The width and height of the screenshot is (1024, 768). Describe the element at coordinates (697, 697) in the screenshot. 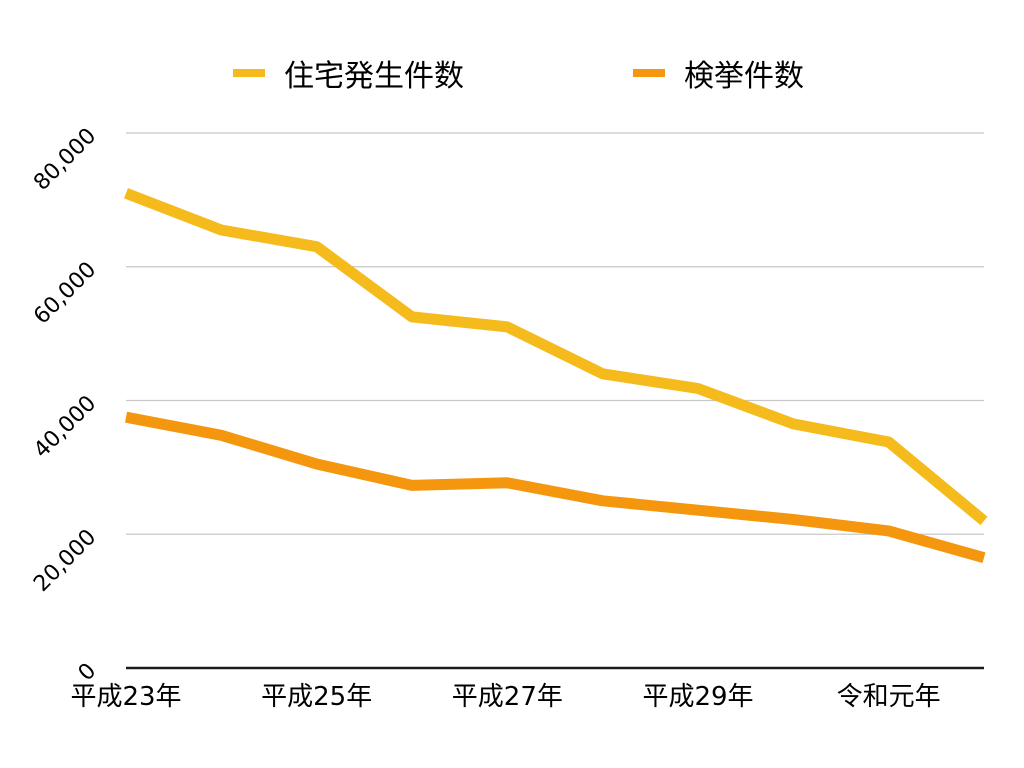

I see `x-tick-label: 平成29年` at that location.